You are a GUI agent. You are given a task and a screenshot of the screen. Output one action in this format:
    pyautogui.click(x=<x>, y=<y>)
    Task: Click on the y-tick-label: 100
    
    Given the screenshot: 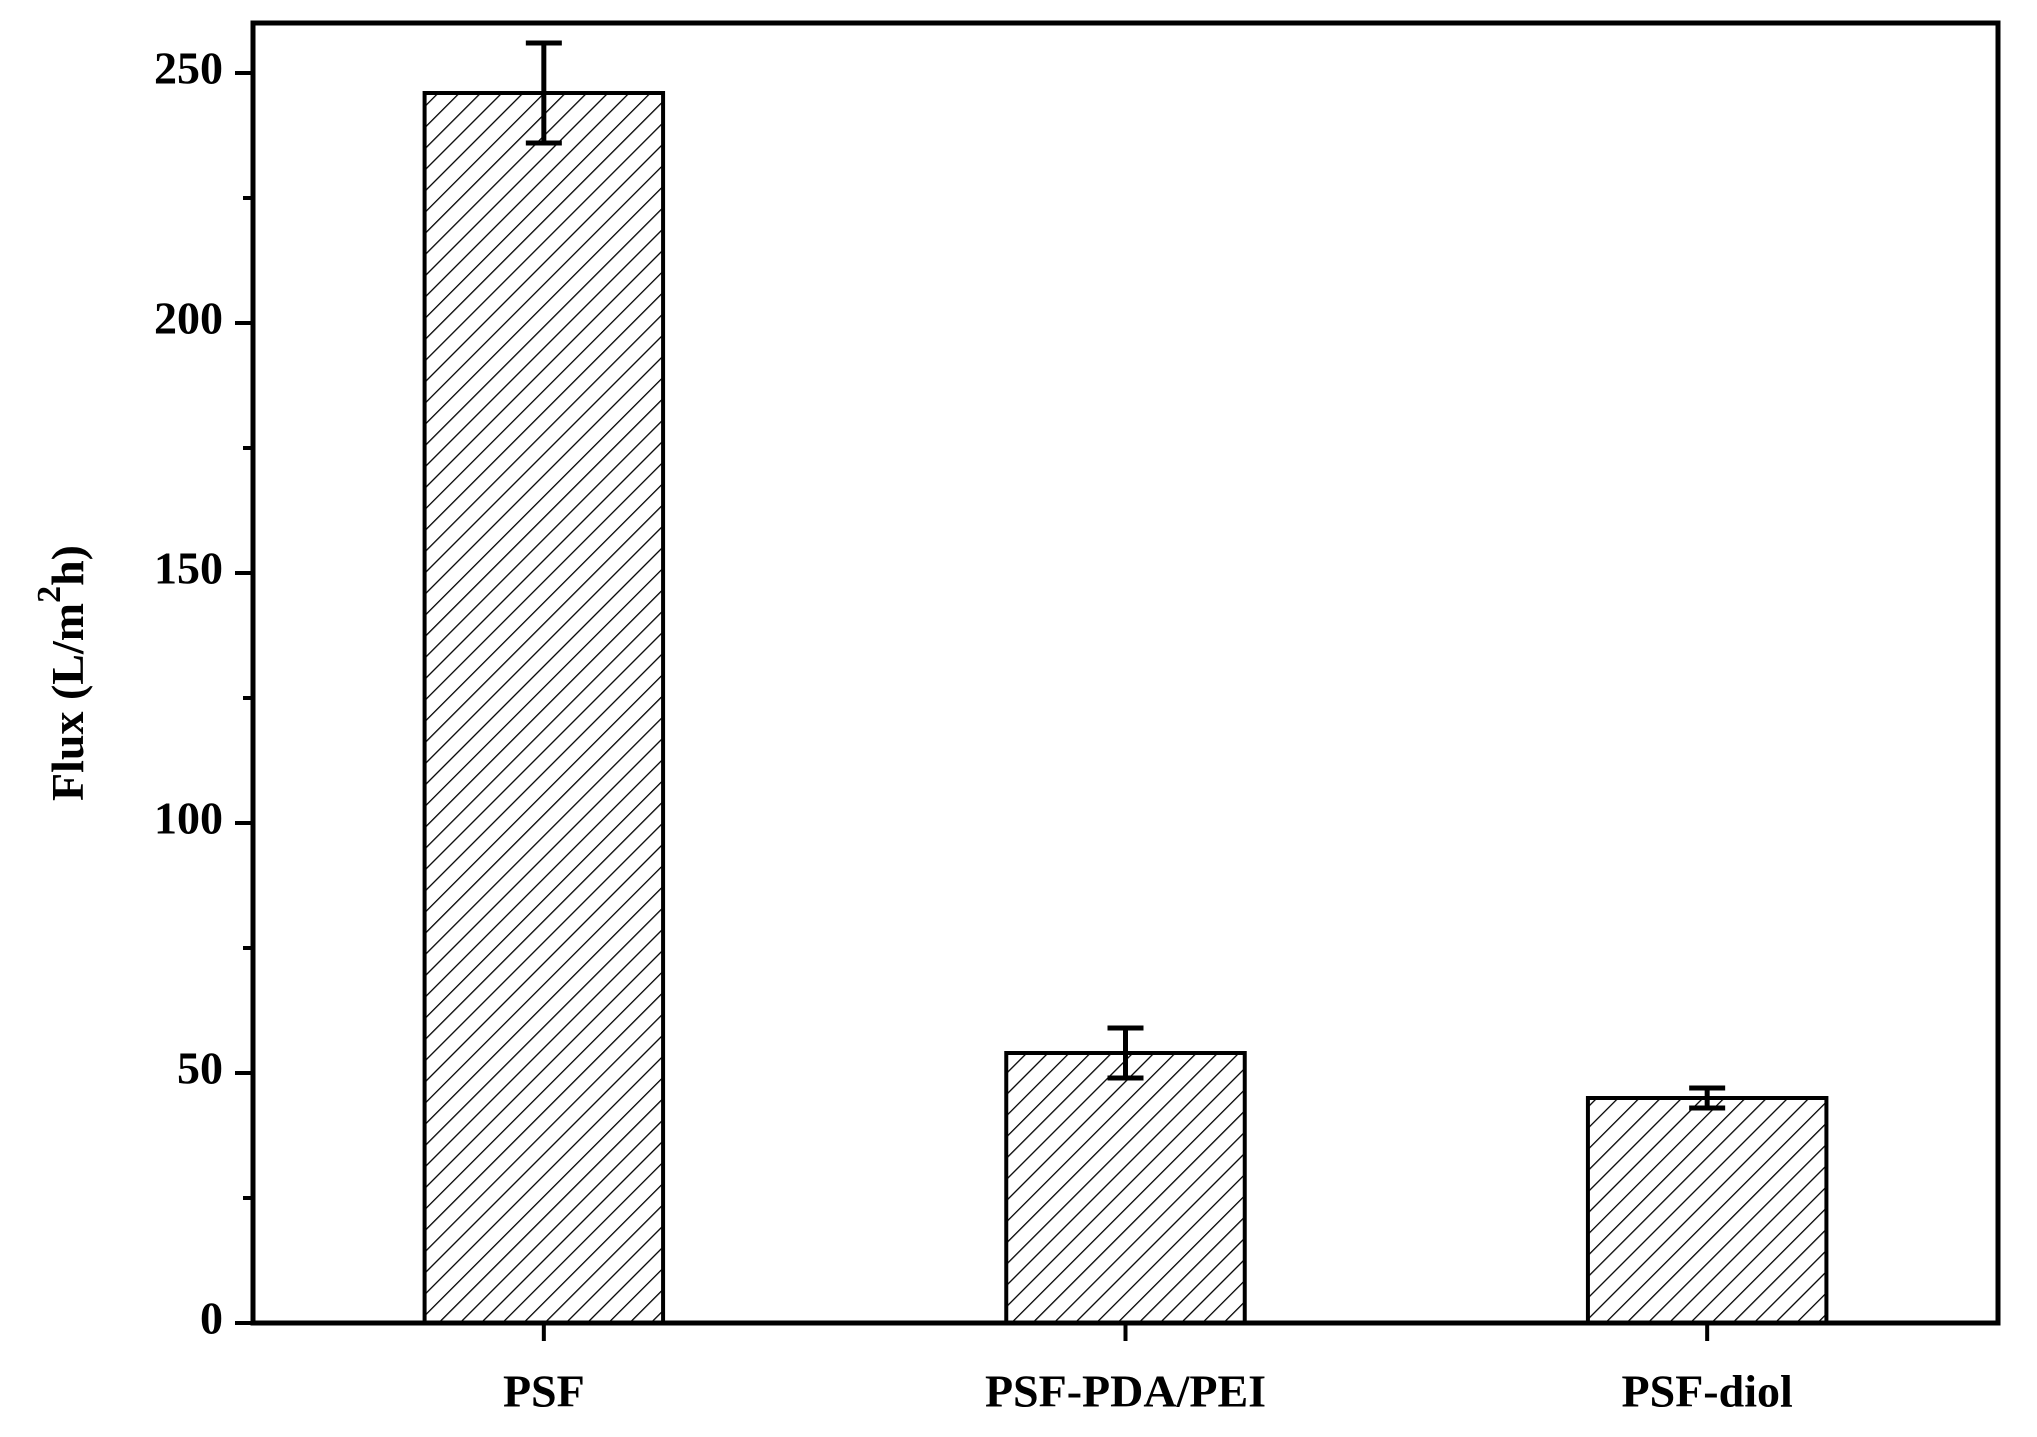 What is the action you would take?
    pyautogui.click(x=188, y=818)
    